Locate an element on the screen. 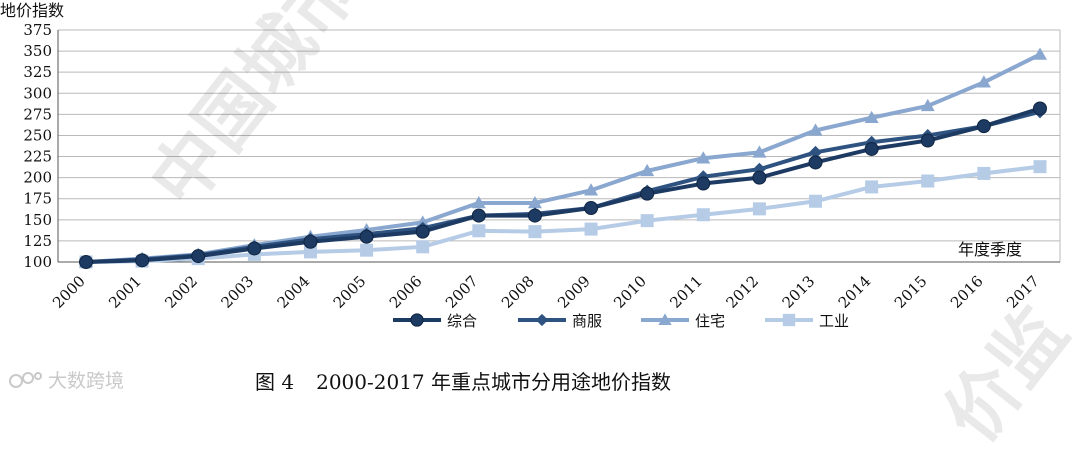  y-tick-label: 225 is located at coordinates (37, 157).